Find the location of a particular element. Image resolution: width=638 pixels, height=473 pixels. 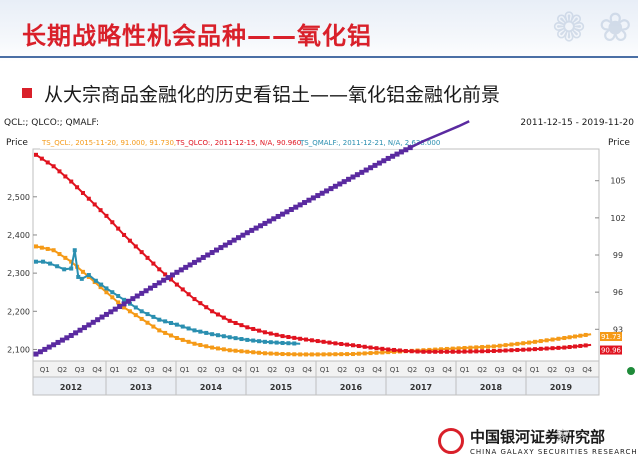

slide-header: 长期战略性机会品种——氧化铝 ❁ ❀ is located at coordinates (319, 31).